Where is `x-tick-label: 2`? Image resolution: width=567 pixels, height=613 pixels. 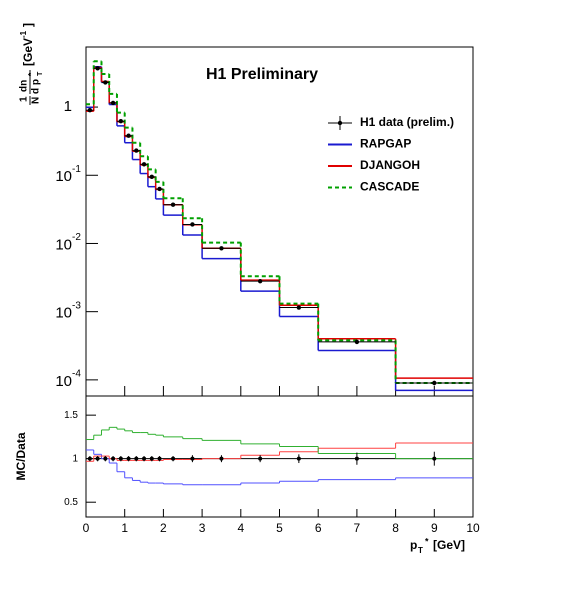
x-tick-label: 2 is located at coordinates (163, 528).